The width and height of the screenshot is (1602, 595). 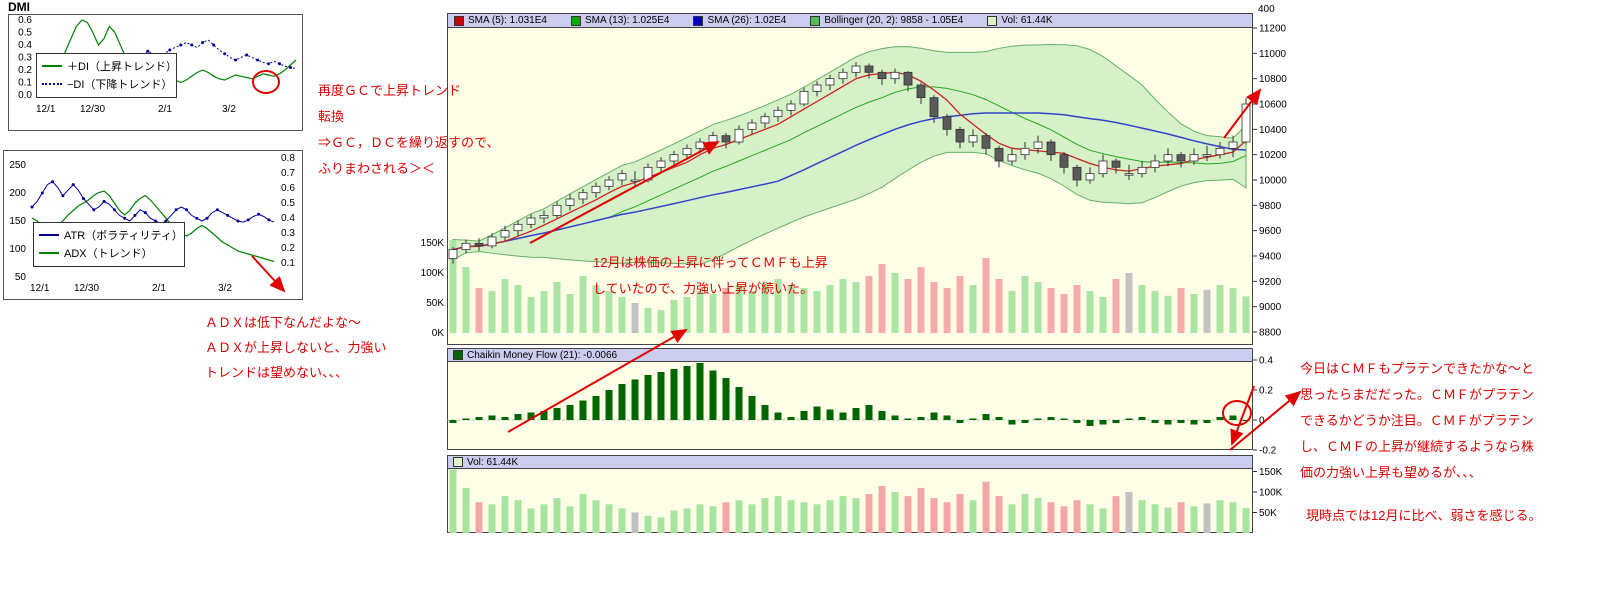 I want to click on dmi-legend-minus-di: −DI（下降トレンド）, so click(x=107, y=84).